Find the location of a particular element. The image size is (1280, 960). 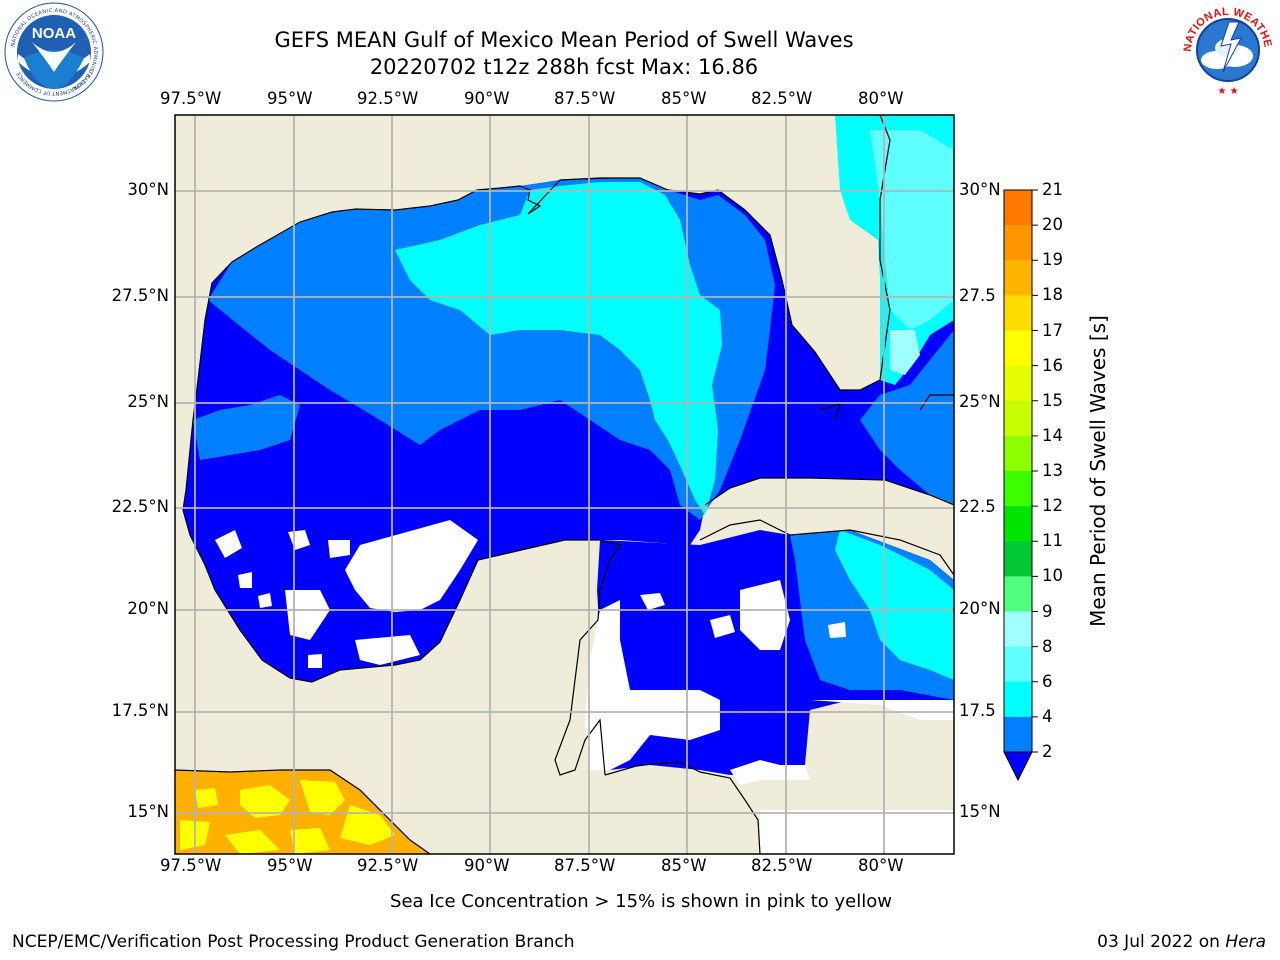

lon-label-bottom: 97.5°W is located at coordinates (191, 865).